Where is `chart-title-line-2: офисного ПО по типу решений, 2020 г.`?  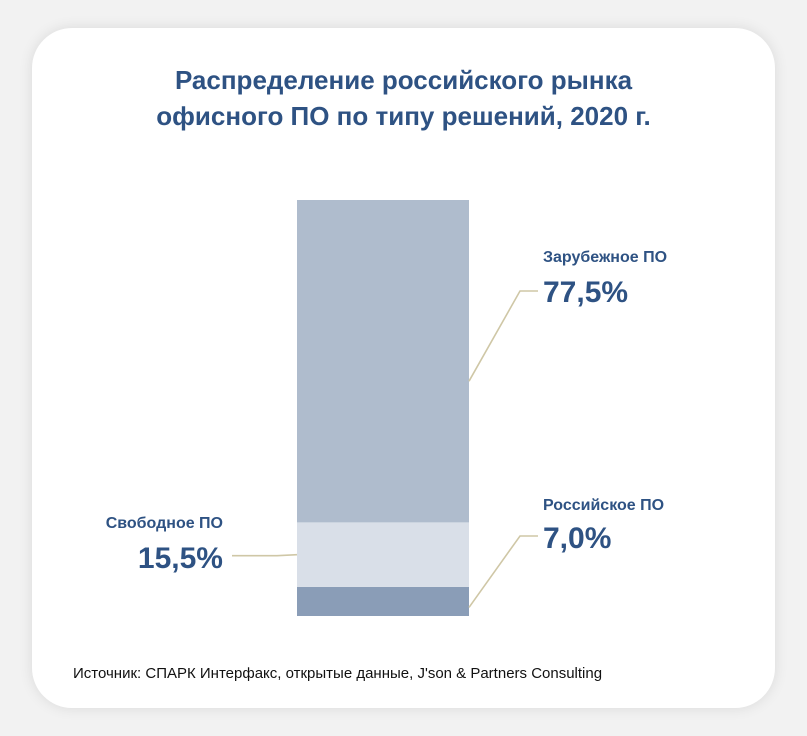
chart-title-line-2: офисного ПО по типу решений, 2020 г. is located at coordinates (403, 116).